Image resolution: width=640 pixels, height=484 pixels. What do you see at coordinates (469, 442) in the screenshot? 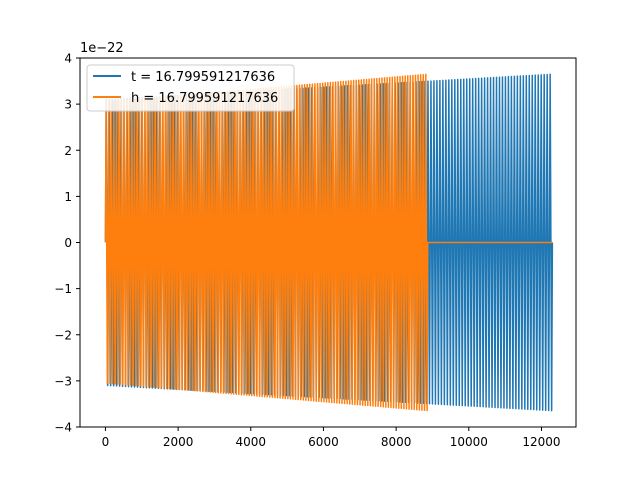
I see `x-tick-label: 10000` at bounding box center [469, 442].